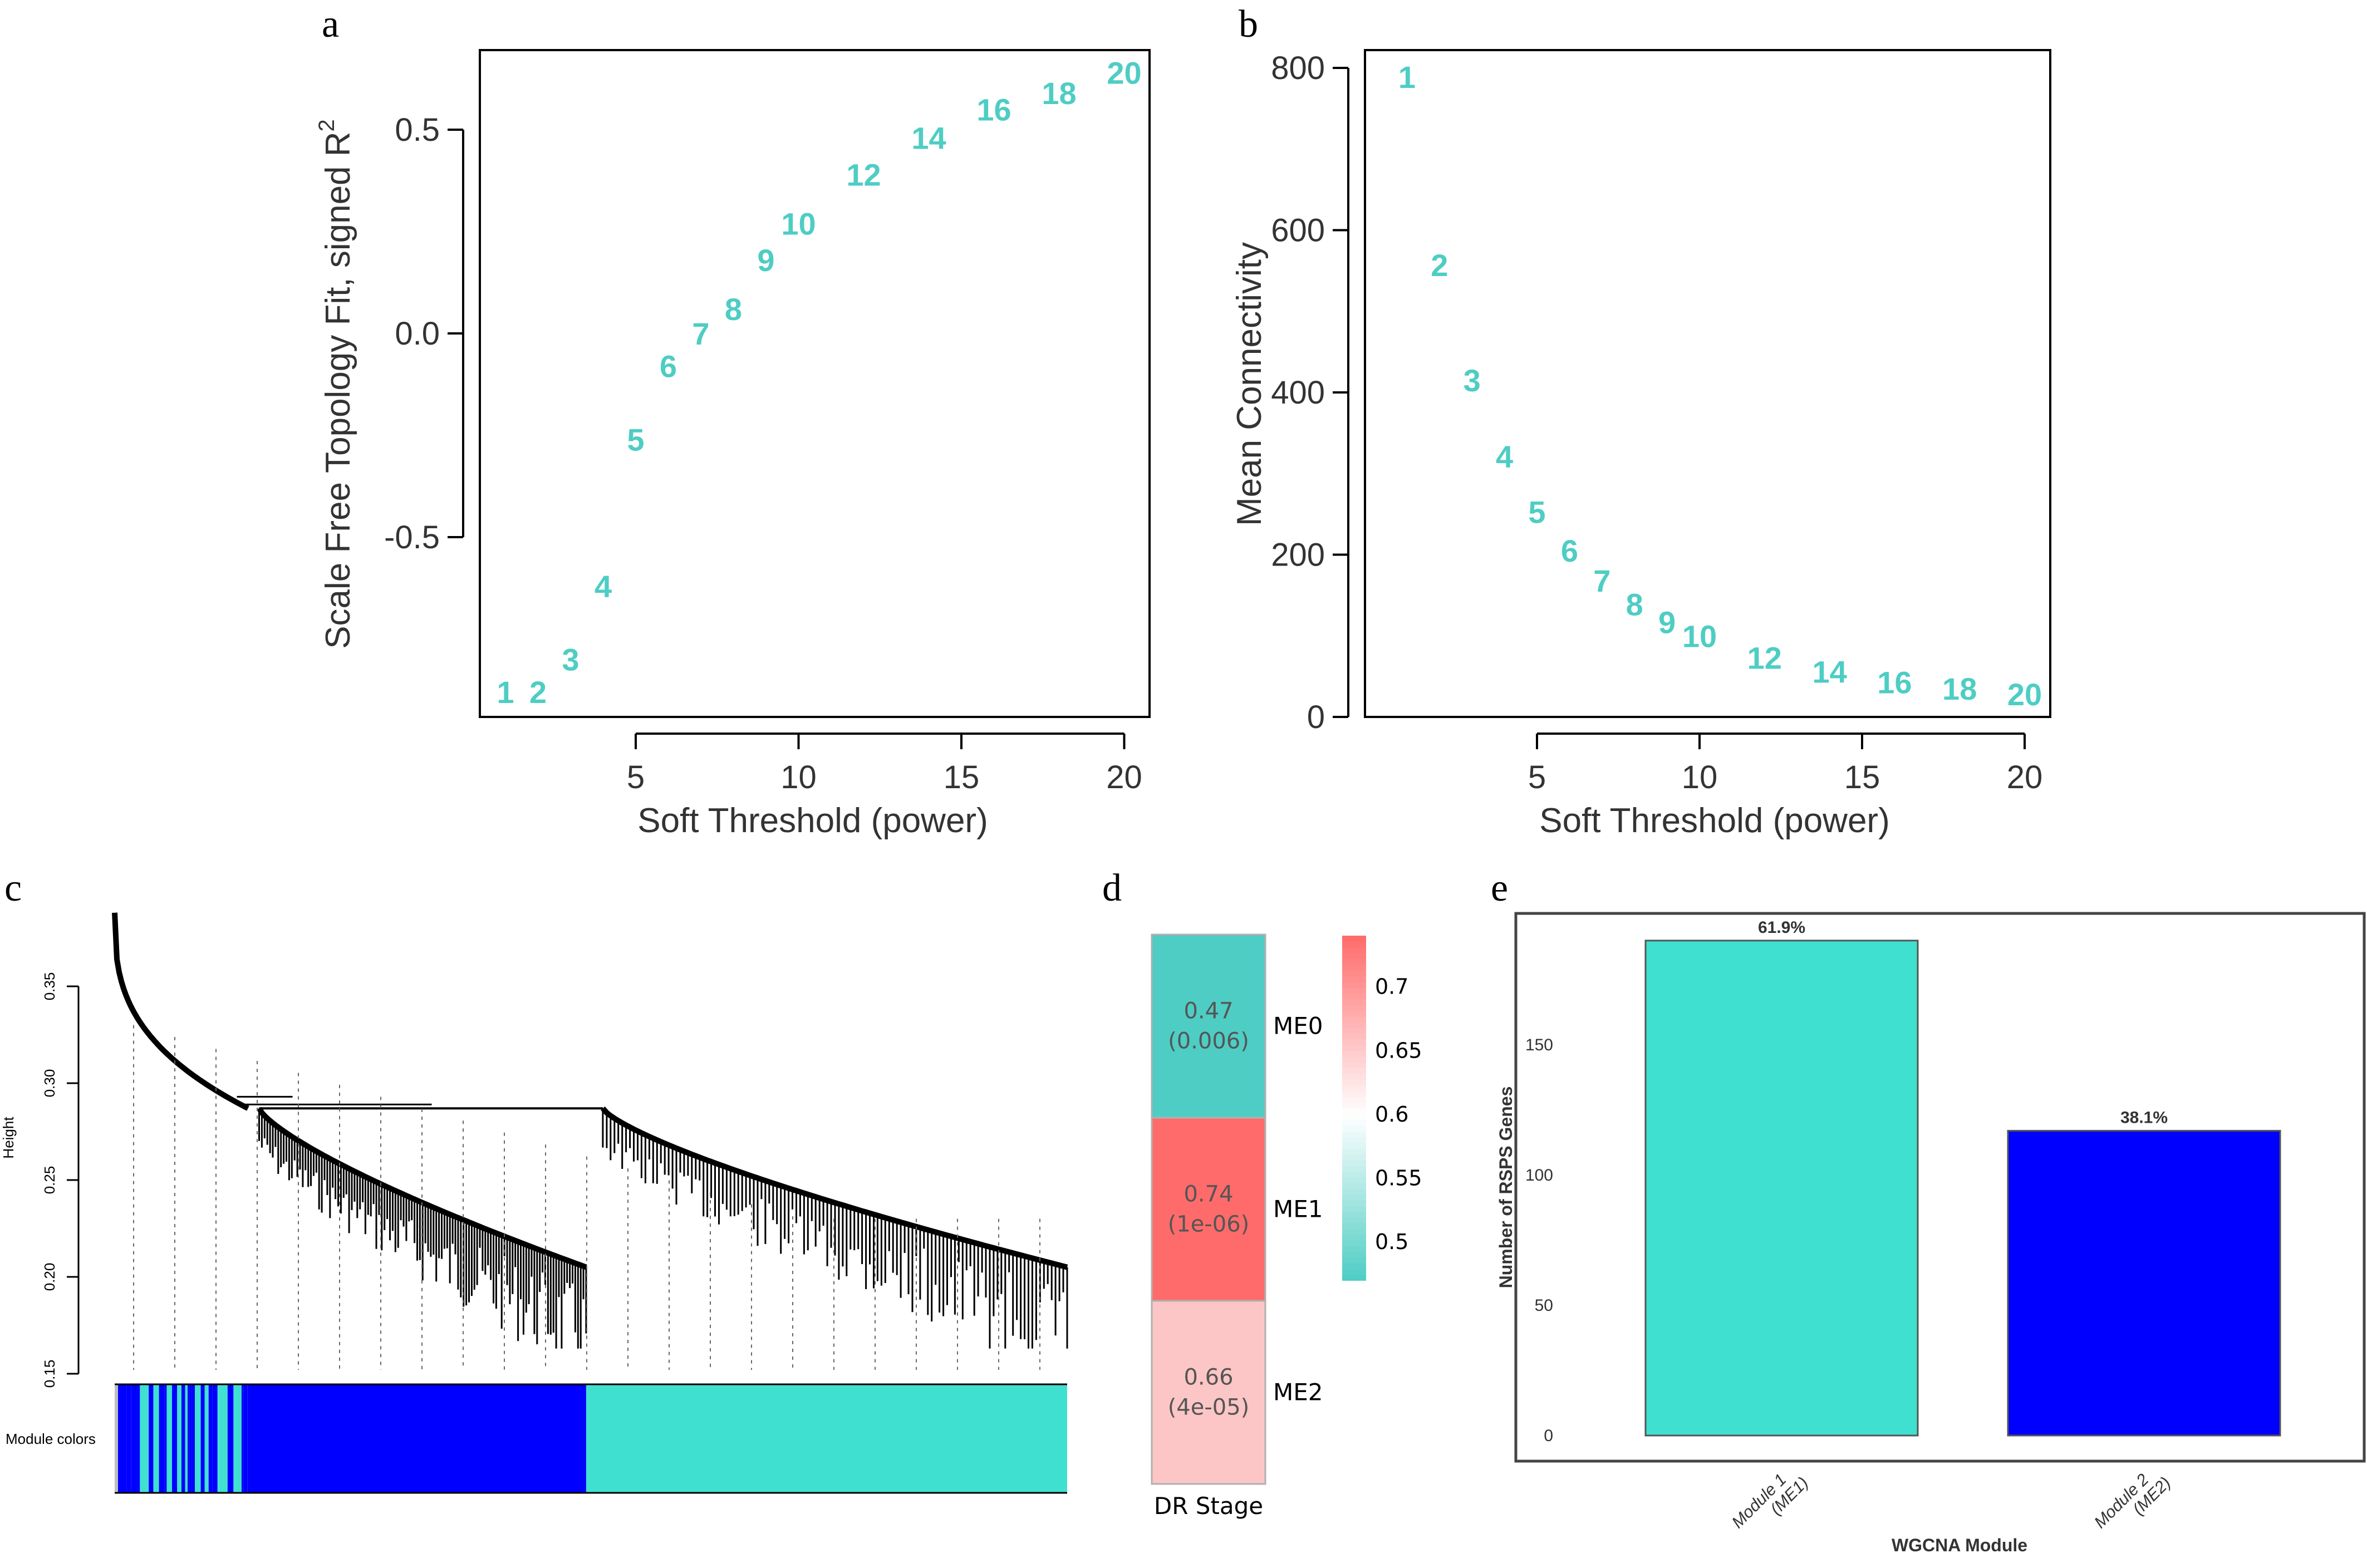  Describe the element at coordinates (1316, 717) in the screenshot. I see `y-tick-label: 0` at that location.